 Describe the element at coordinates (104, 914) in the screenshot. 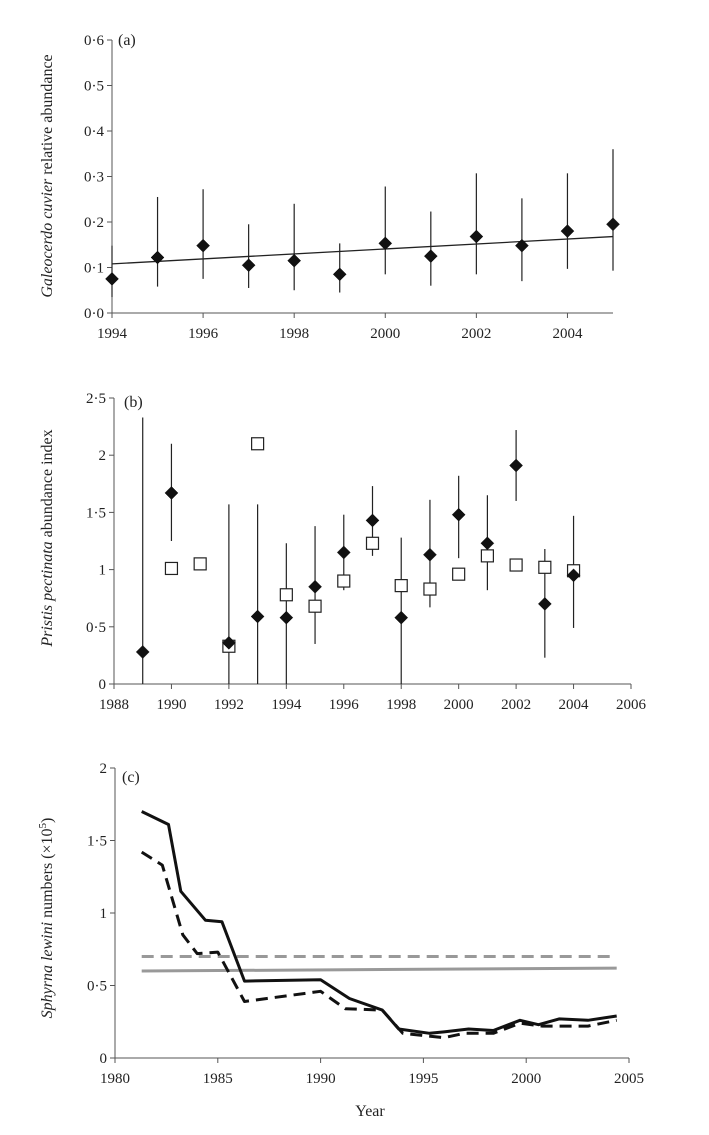

I see `panel-c-ytick-label: 1` at that location.